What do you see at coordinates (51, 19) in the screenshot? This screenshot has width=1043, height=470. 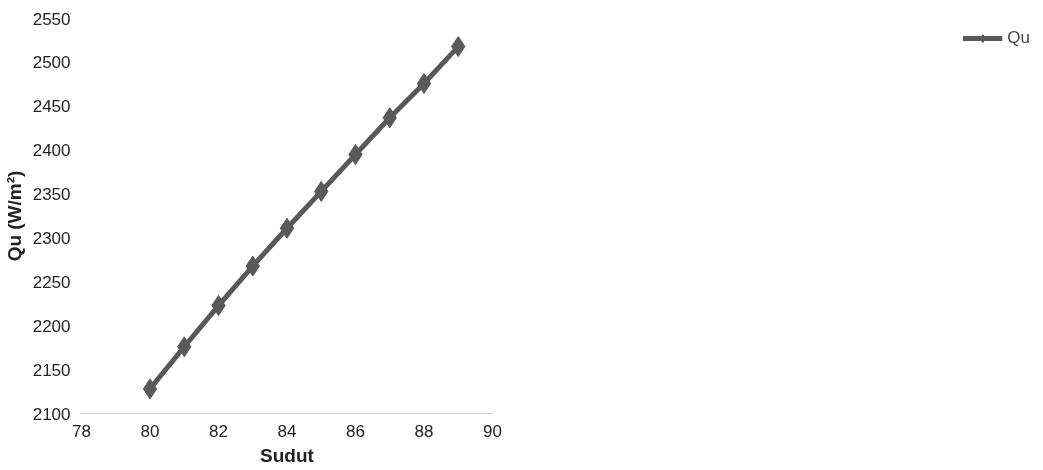 I see `y-tick-label: 2550` at bounding box center [51, 19].